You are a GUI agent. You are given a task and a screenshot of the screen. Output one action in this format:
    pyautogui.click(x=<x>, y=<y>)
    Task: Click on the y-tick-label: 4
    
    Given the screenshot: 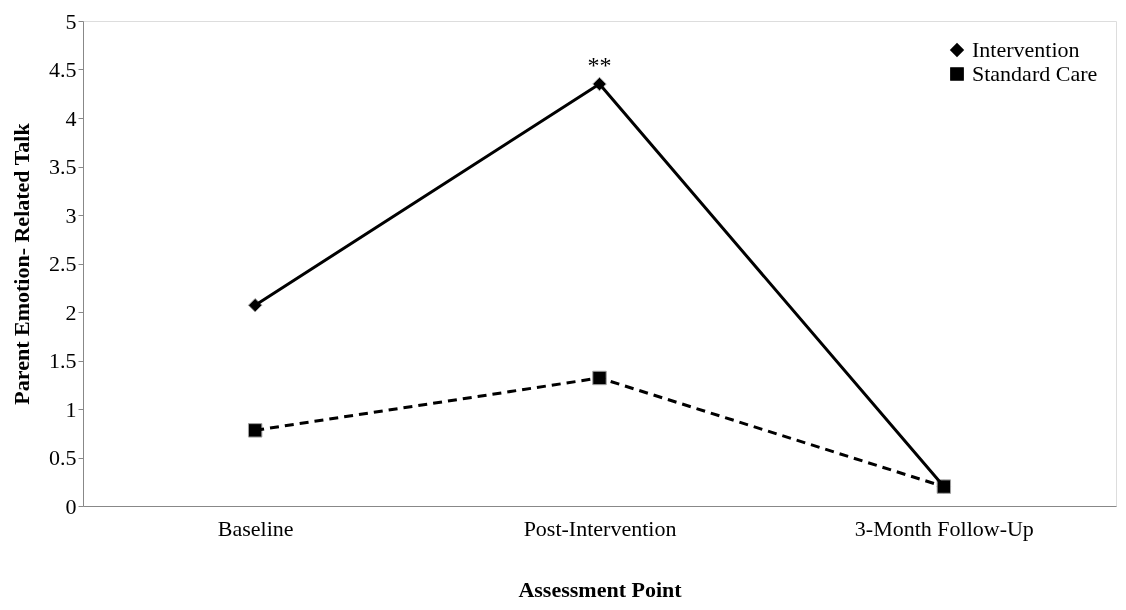 What is the action you would take?
    pyautogui.click(x=71, y=118)
    